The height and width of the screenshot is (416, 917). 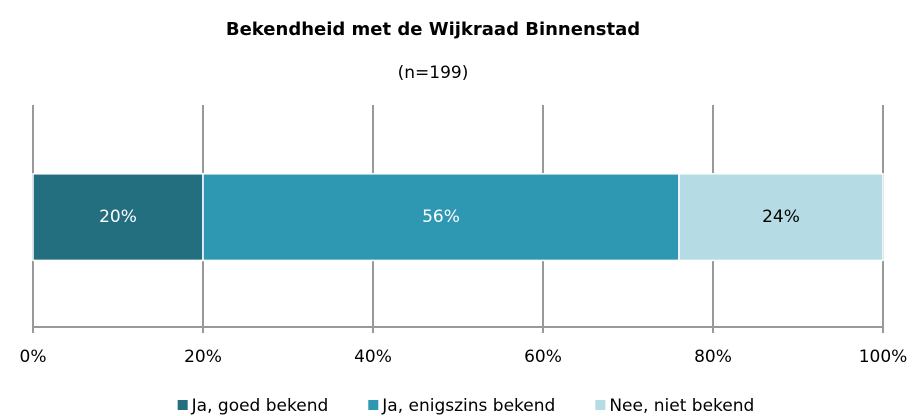 What do you see at coordinates (681, 406) in the screenshot?
I see `legend-label: Nee, niet bekend` at bounding box center [681, 406].